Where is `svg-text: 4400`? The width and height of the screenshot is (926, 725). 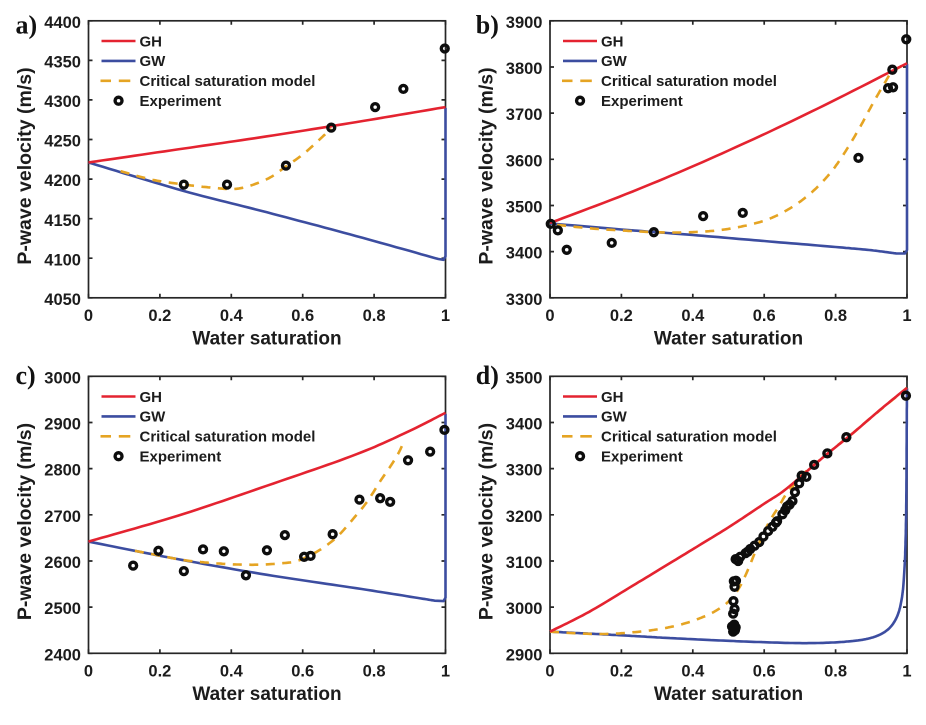
svg-text: 4400 is located at coordinates (62, 23).